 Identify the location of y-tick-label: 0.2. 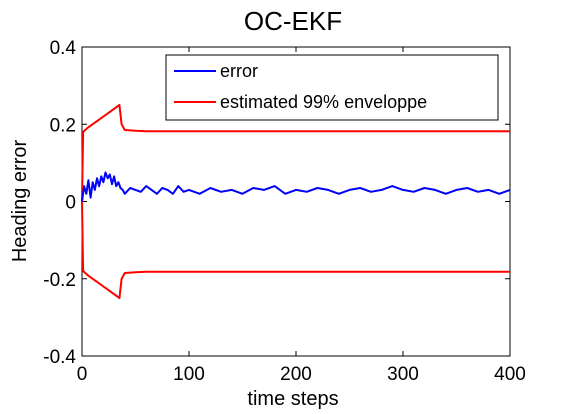
(63, 125).